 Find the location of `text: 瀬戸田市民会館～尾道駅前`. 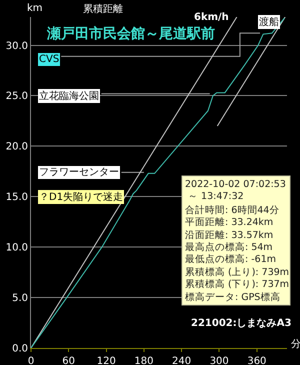

text: 瀬戸田市民会館～尾道駅前 is located at coordinates (130, 33).